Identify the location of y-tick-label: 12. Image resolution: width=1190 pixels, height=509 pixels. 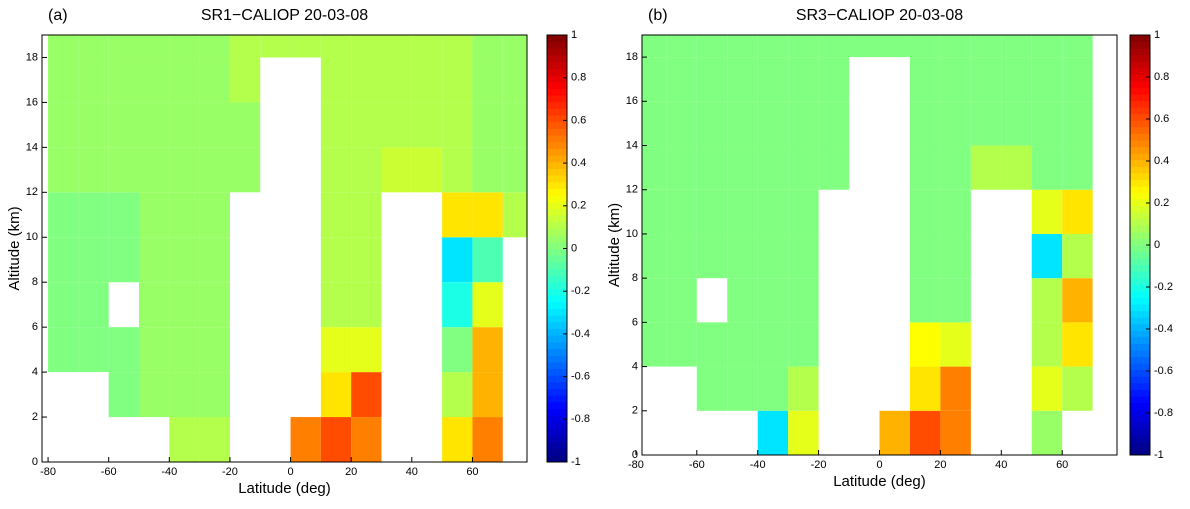
(32, 192).